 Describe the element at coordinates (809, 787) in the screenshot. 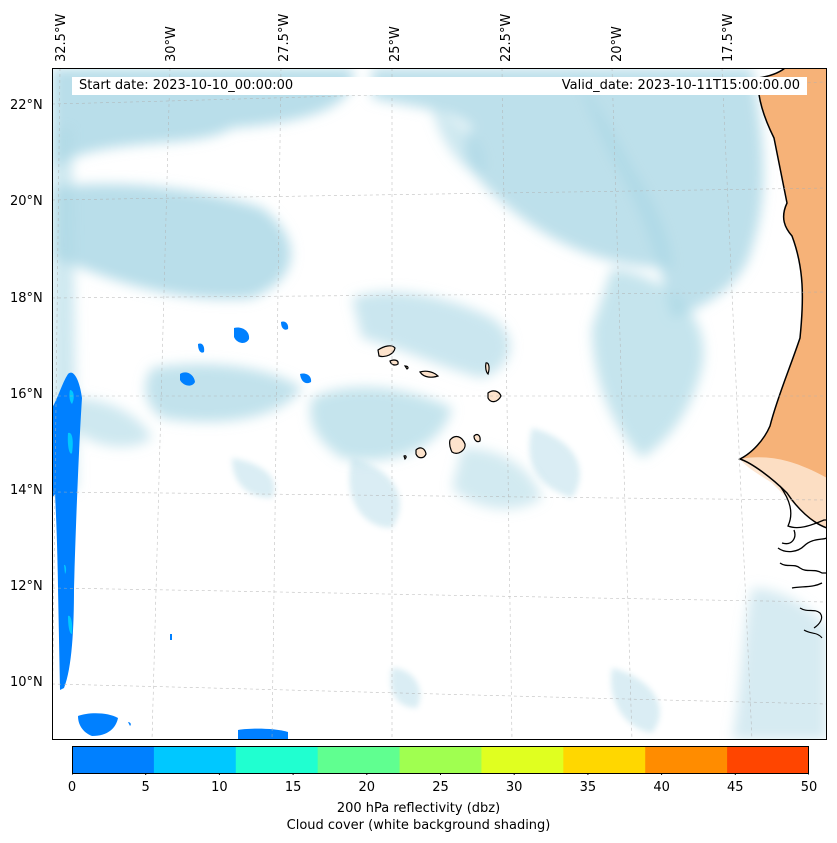

I see `colorbar-tick-label: 50` at that location.